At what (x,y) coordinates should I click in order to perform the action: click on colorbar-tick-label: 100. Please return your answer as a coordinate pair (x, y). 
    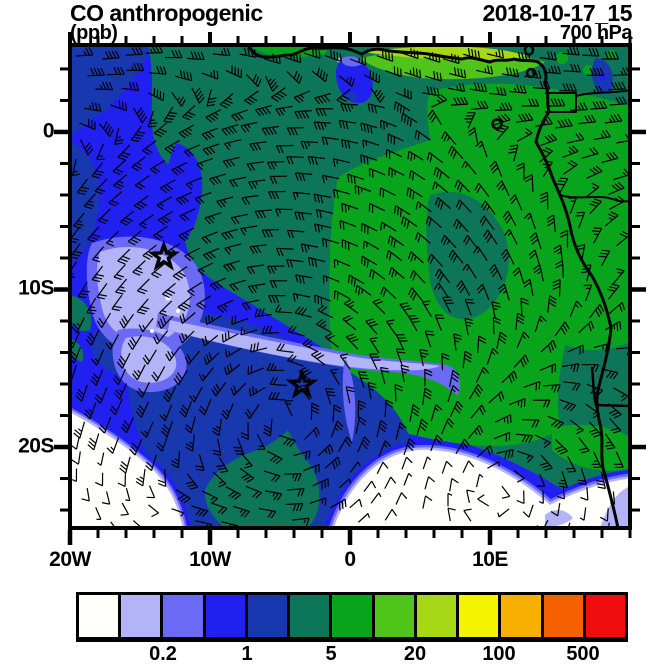
    Looking at the image, I should click on (499, 654).